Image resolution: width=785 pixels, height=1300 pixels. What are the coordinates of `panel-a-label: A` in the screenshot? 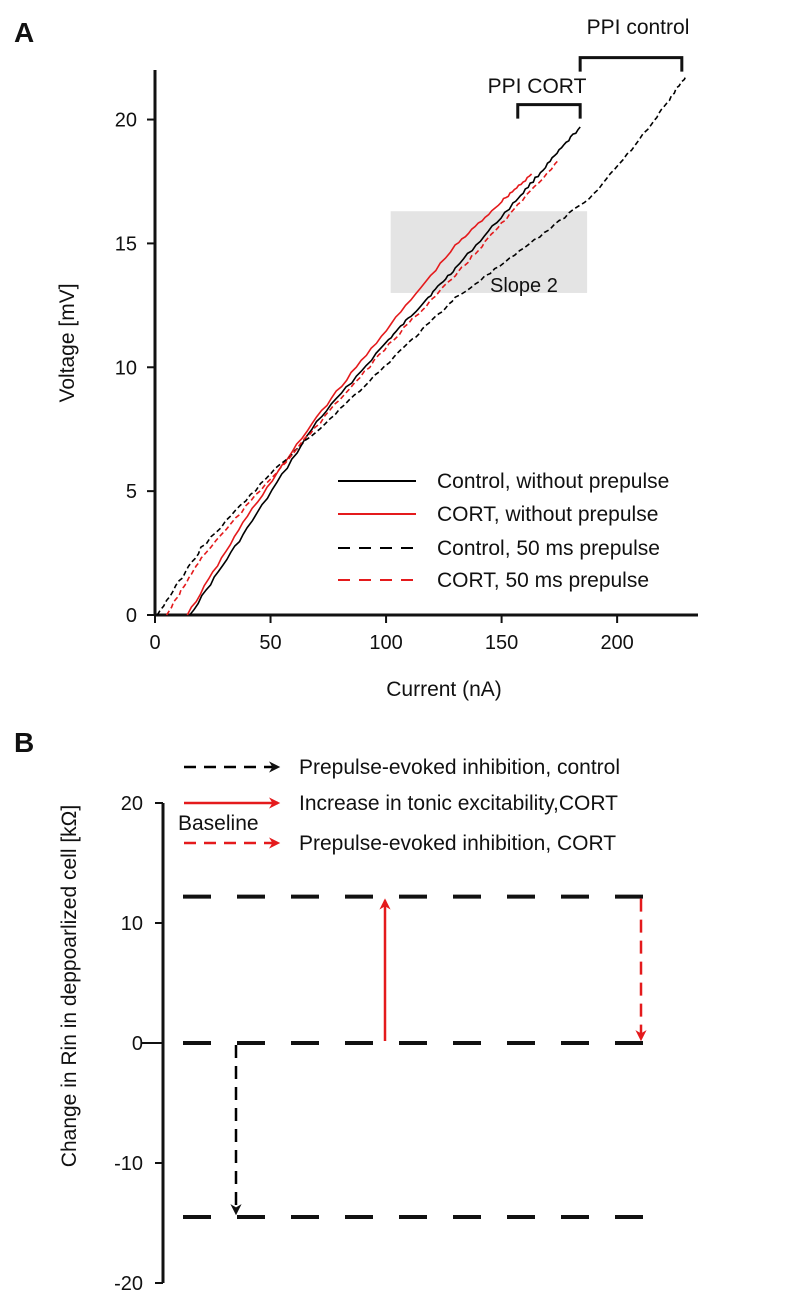 It's located at (24, 32).